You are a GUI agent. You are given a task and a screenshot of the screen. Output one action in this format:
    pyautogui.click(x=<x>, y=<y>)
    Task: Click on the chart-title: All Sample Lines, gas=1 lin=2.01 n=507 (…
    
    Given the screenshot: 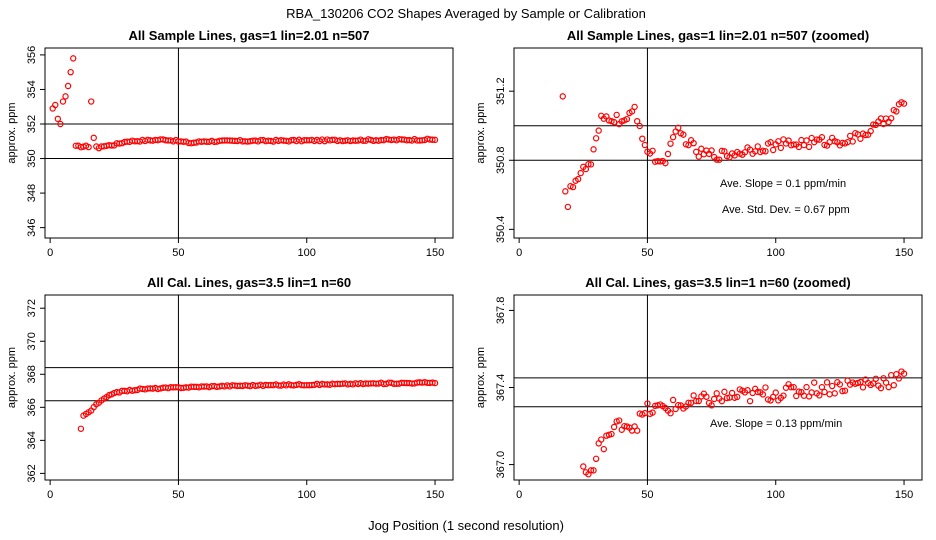 What is the action you would take?
    pyautogui.click(x=718, y=35)
    